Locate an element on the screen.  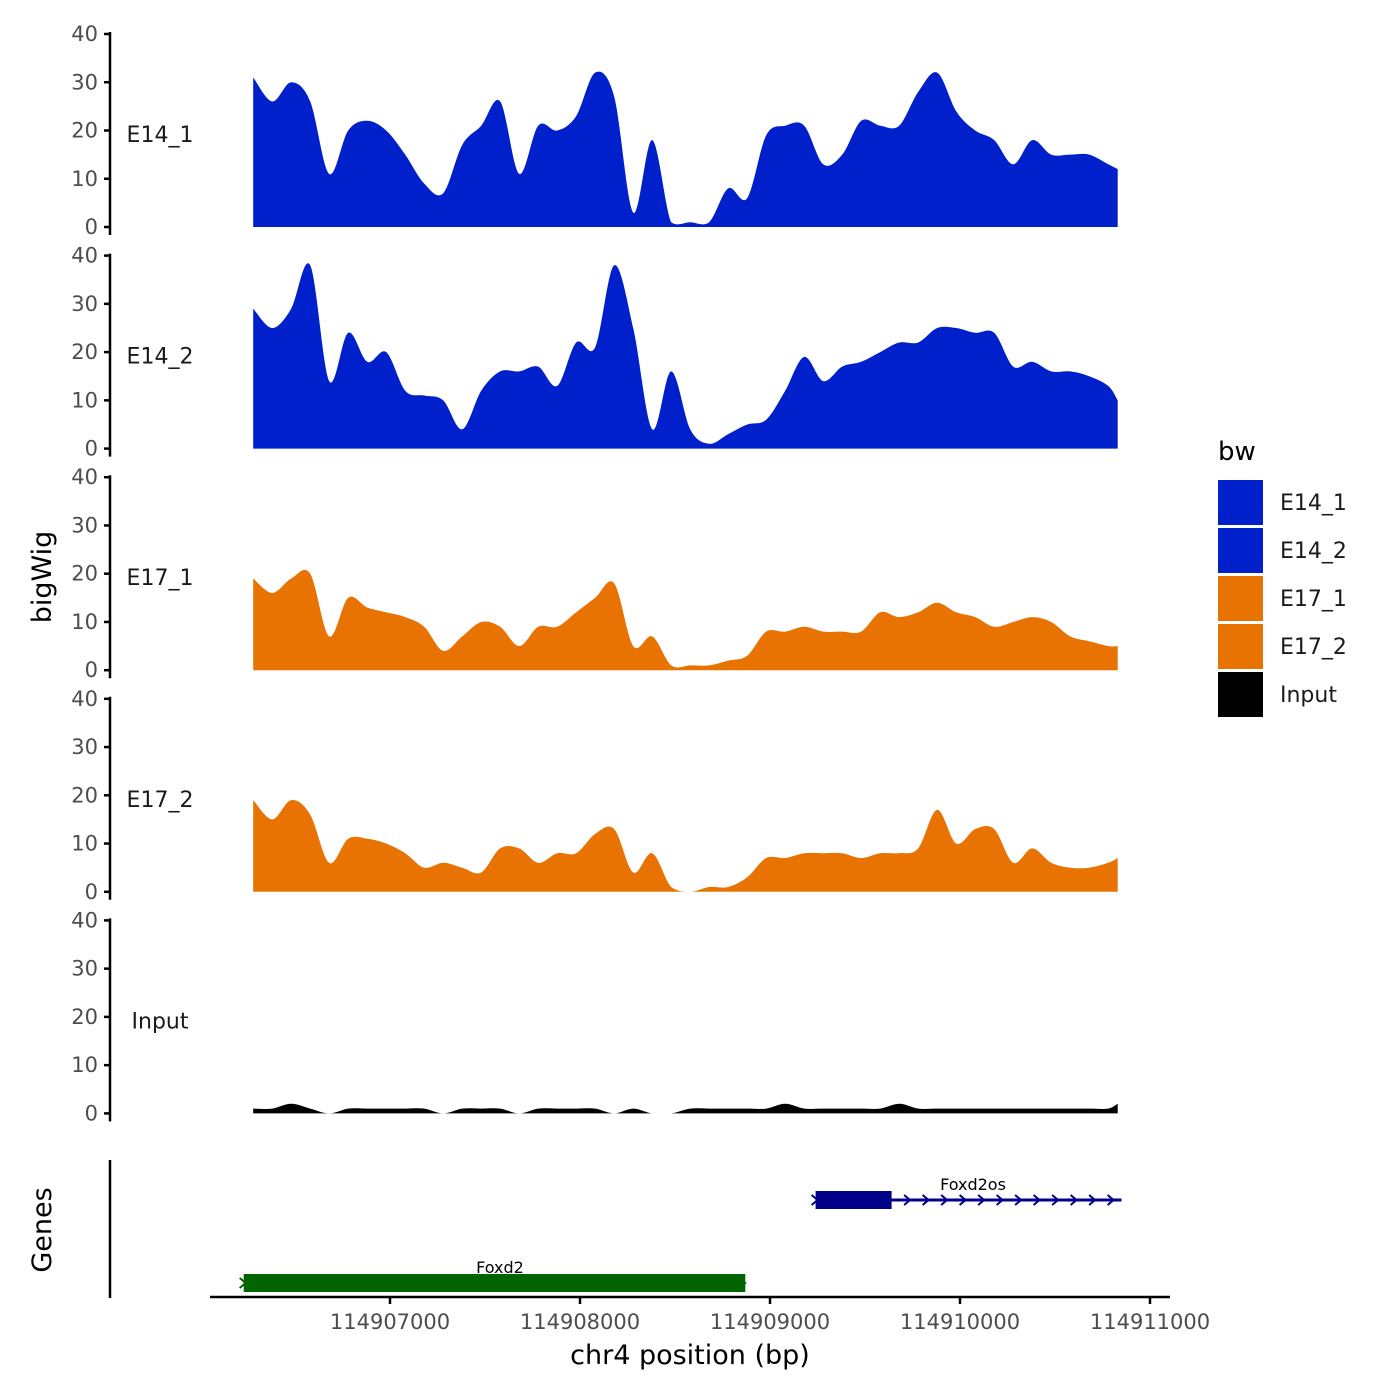
x-tick-label: 114909000 is located at coordinates (770, 1322).